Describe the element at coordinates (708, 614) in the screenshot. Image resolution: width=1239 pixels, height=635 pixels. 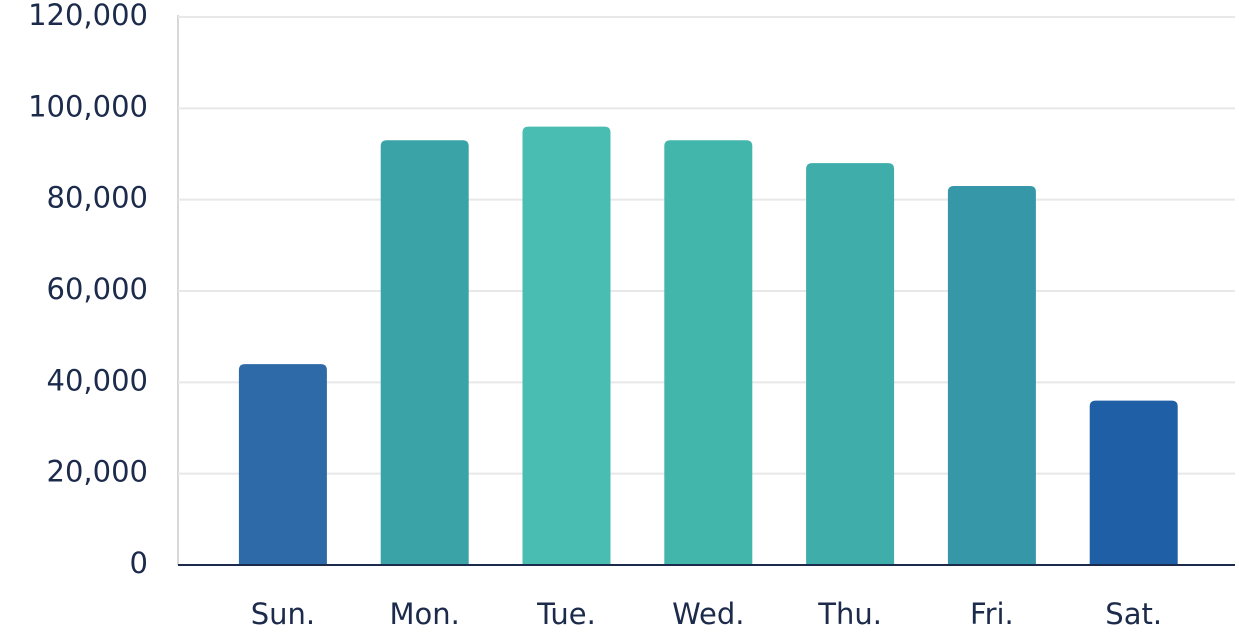
I see `x-tick-label: Wed.` at that location.